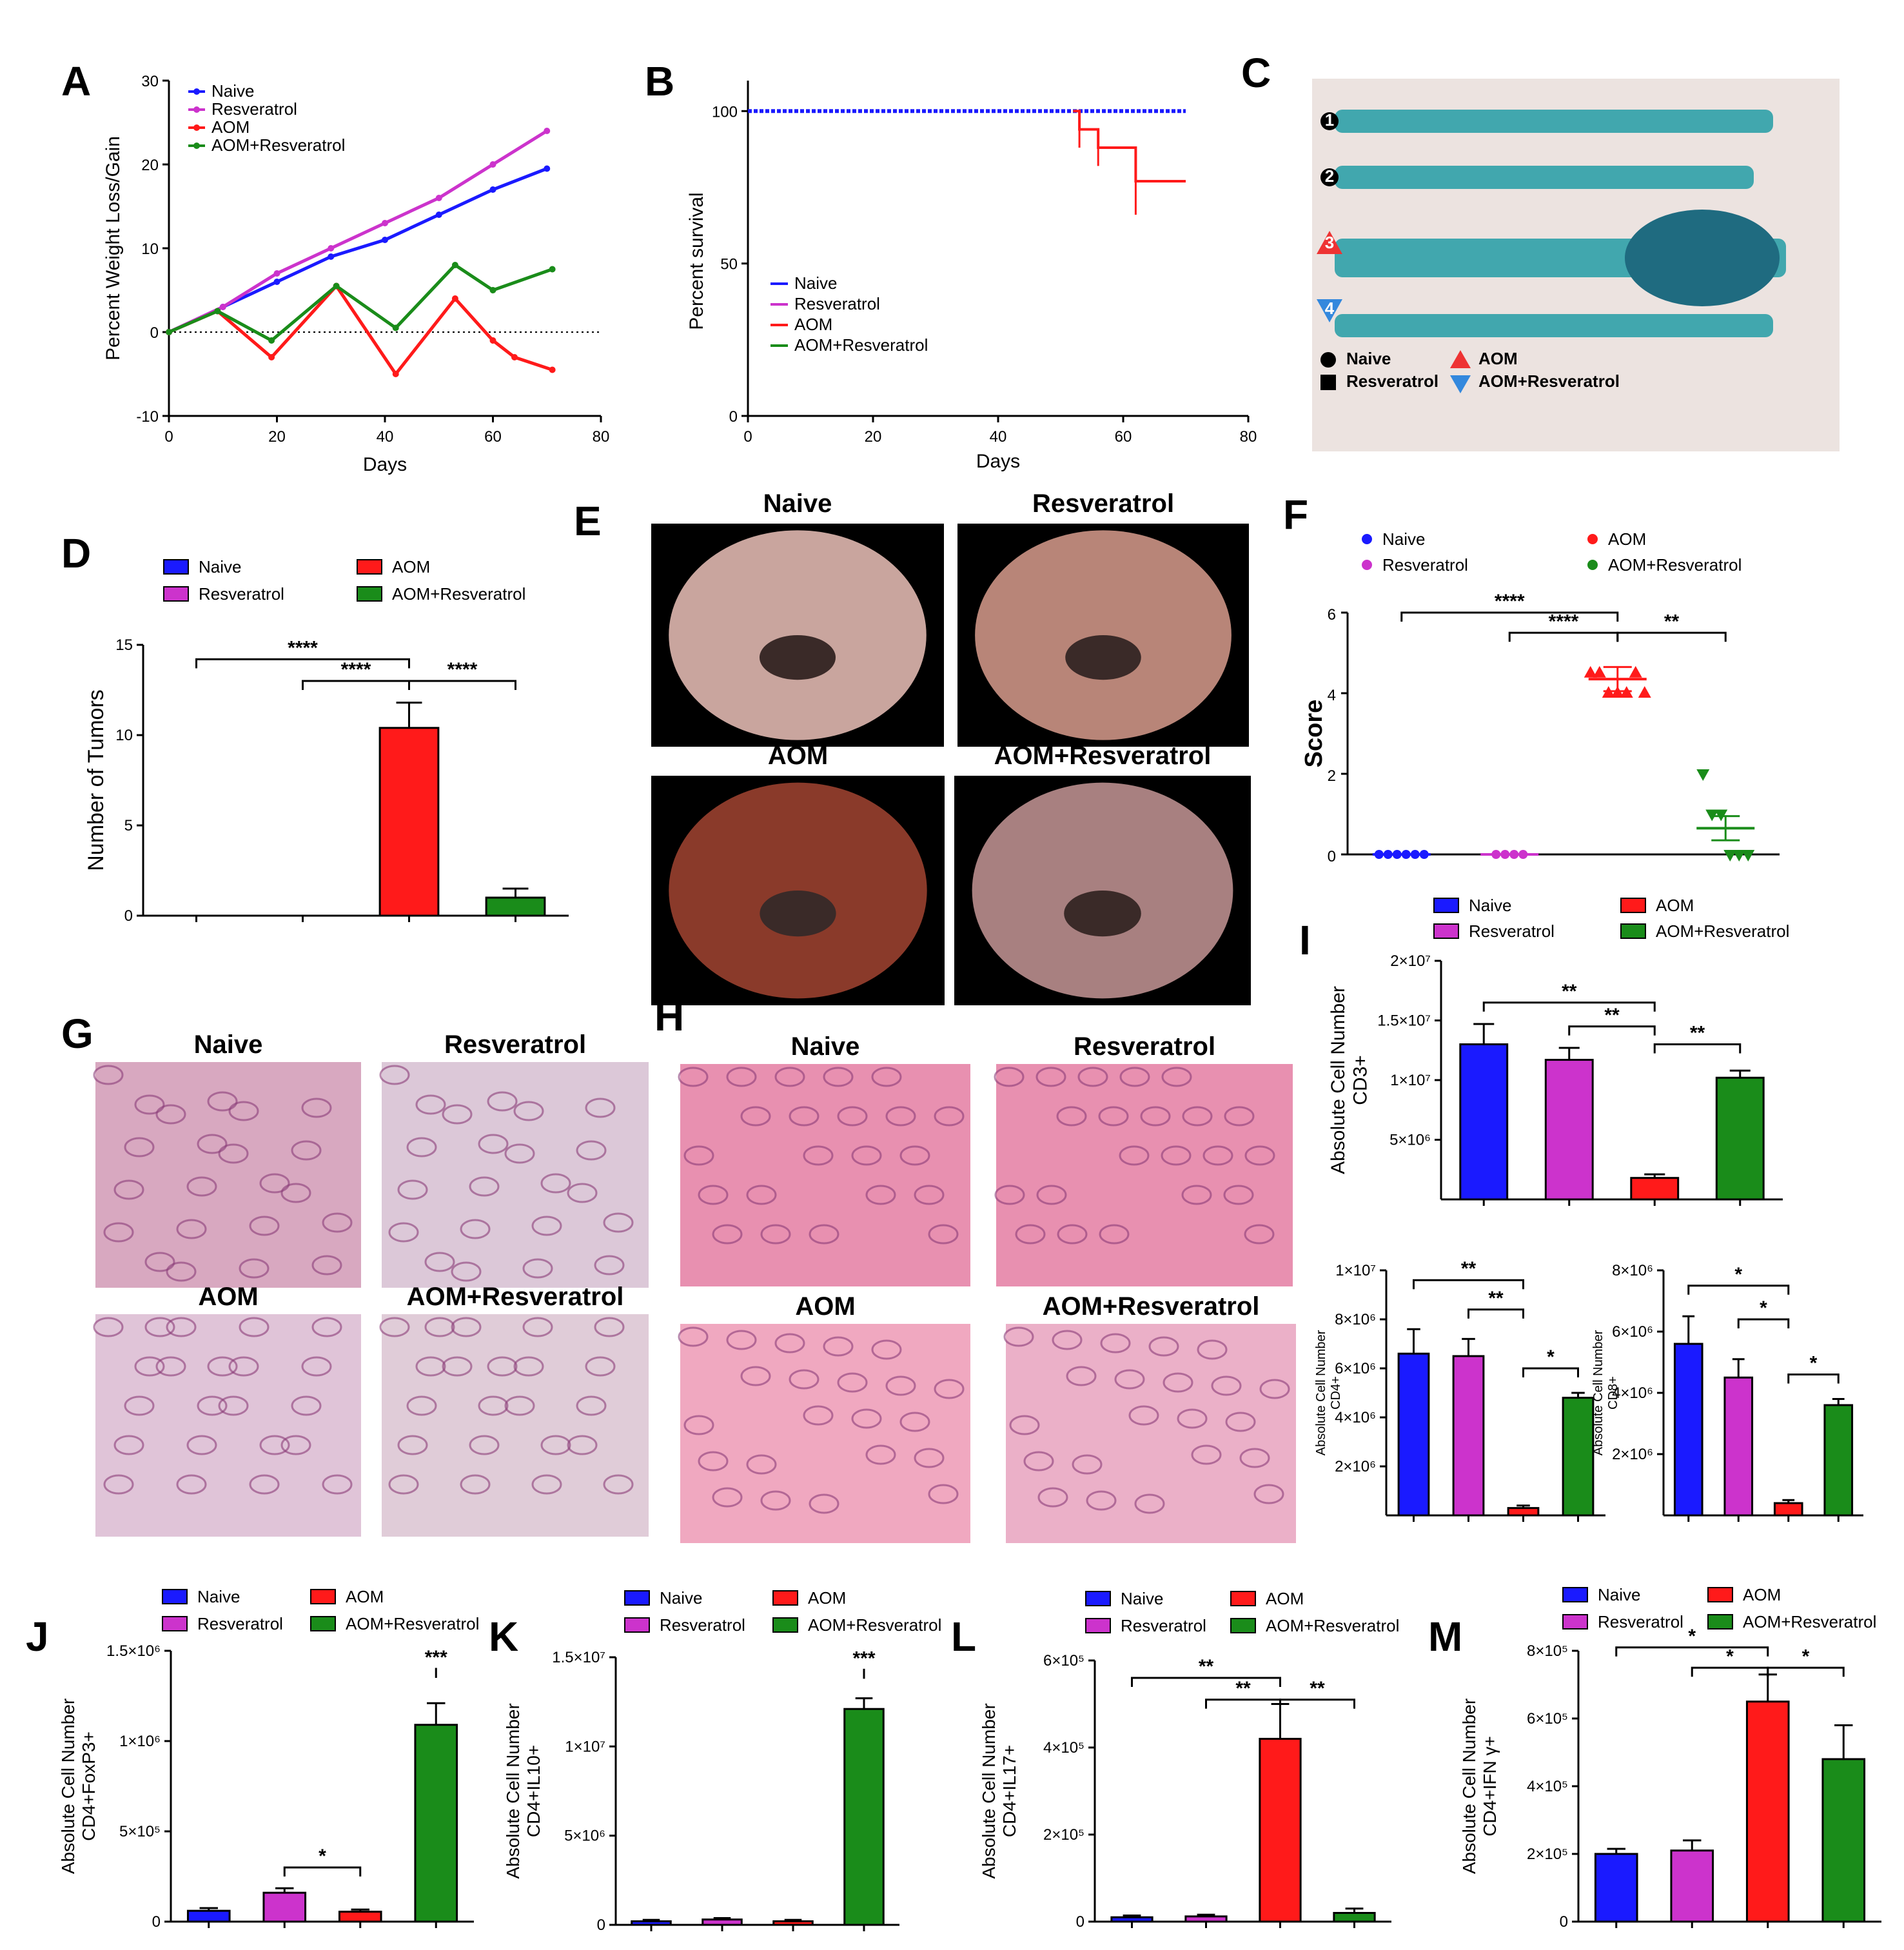 The width and height of the screenshot is (1904, 1950). What do you see at coordinates (1064, 1748) in the screenshot?
I see `L-y-tick-label: 4×10⁵` at bounding box center [1064, 1748].